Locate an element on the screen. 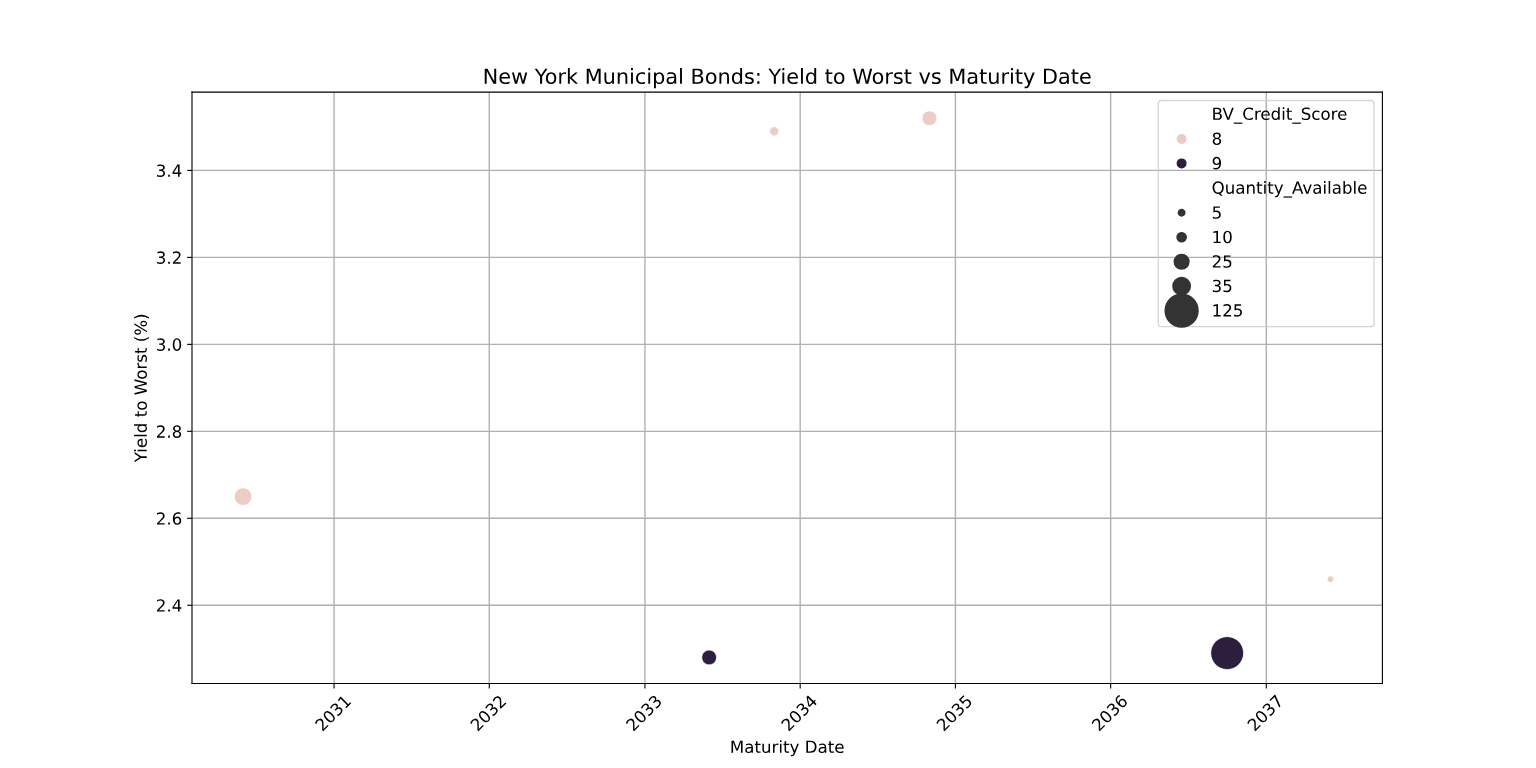 Image resolution: width=1536 pixels, height=768 pixels. y-tick-label: 2.6 is located at coordinates (169, 518).